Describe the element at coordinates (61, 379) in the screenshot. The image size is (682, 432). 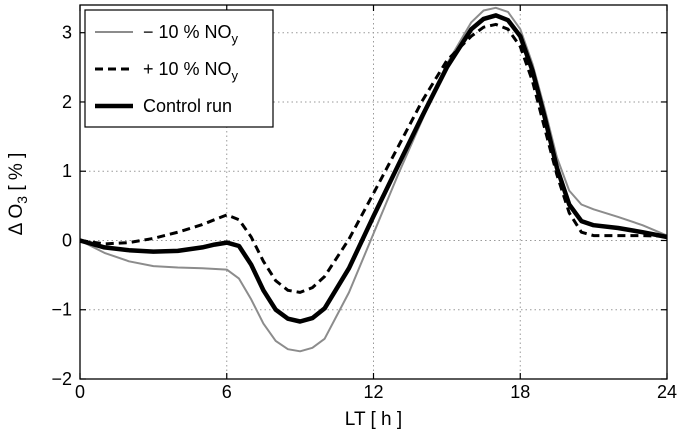
I see `y-tick-label: −2` at that location.